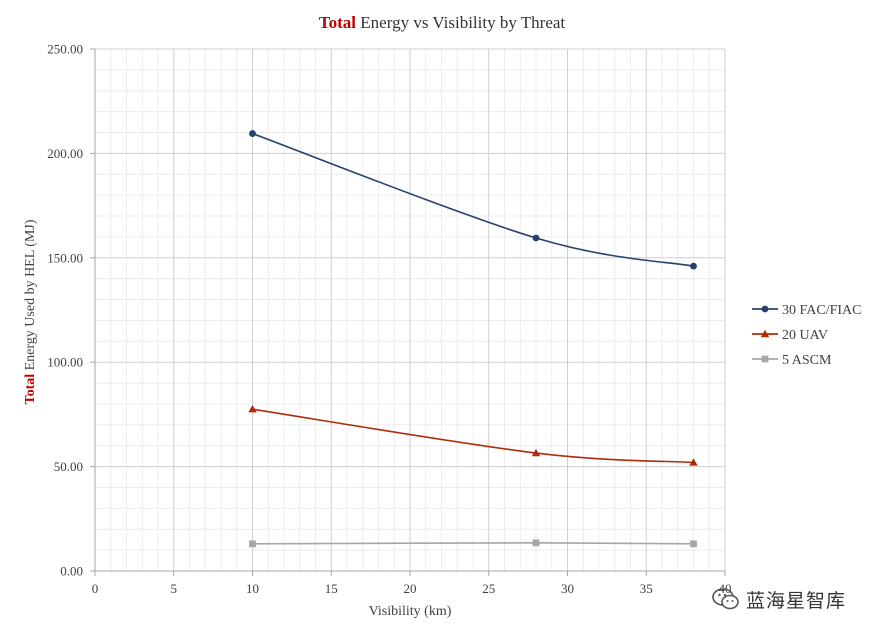  Describe the element at coordinates (71, 310) in the screenshot. I see `y-tick-labels: 0.00 50.00 100.00 150.00 200.00 250.00` at that location.